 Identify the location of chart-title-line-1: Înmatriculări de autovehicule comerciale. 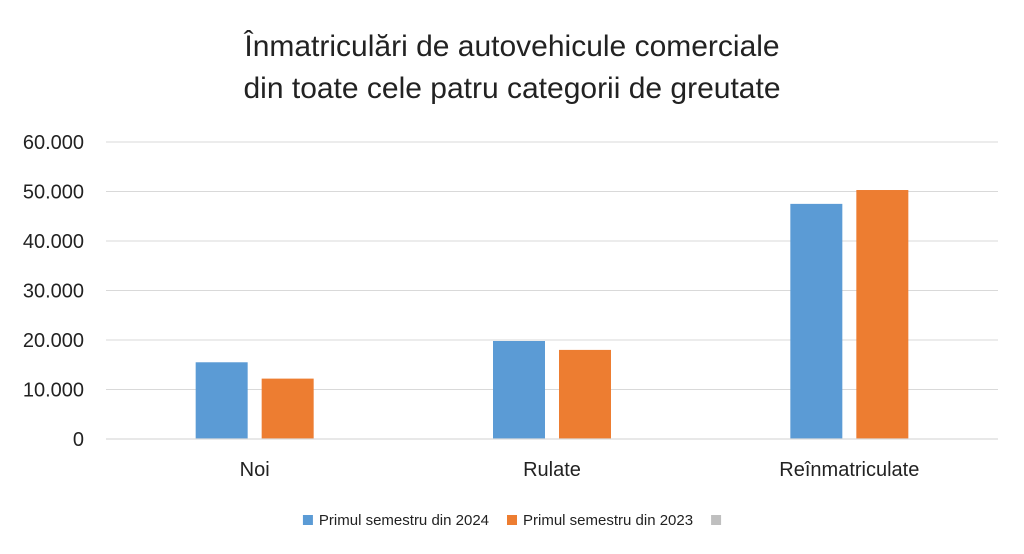
(511, 46).